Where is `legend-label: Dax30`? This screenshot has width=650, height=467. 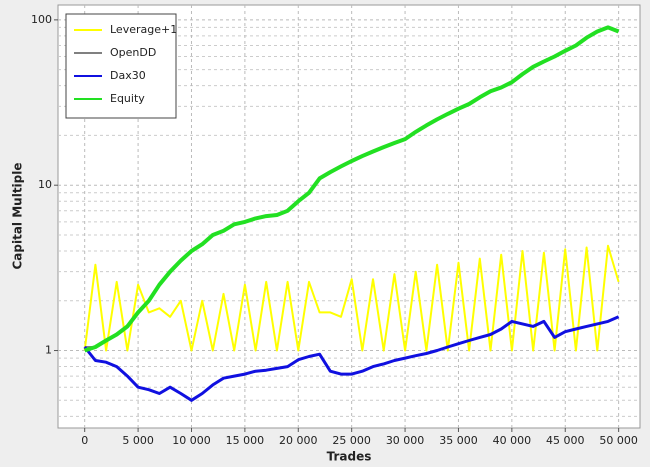
legend-label: Dax30 is located at coordinates (128, 75).